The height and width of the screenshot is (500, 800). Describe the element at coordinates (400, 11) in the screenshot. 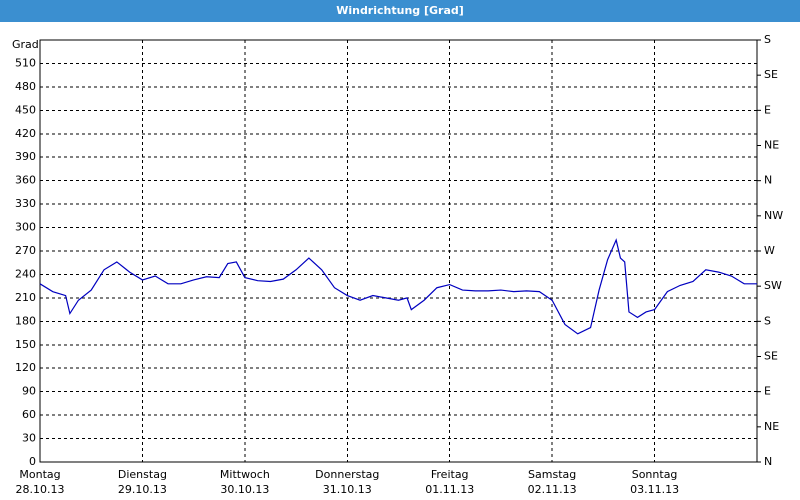

I see `title-bar: Windrichtung [Grad]` at that location.